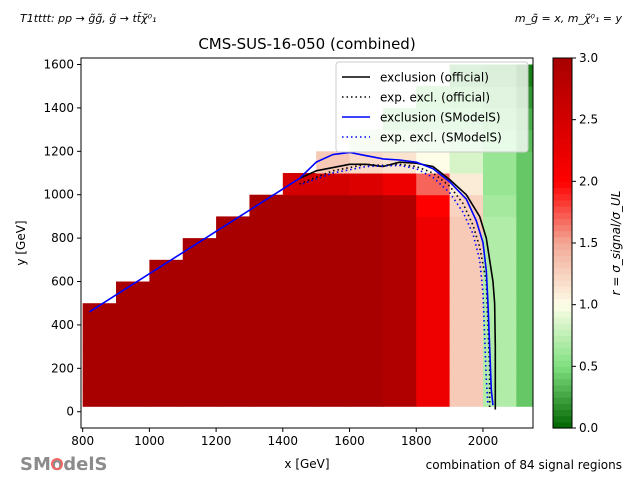 This screenshot has height=480, width=640. What do you see at coordinates (588, 181) in the screenshot?
I see `colorbar-tick-label: 2.0` at bounding box center [588, 181].